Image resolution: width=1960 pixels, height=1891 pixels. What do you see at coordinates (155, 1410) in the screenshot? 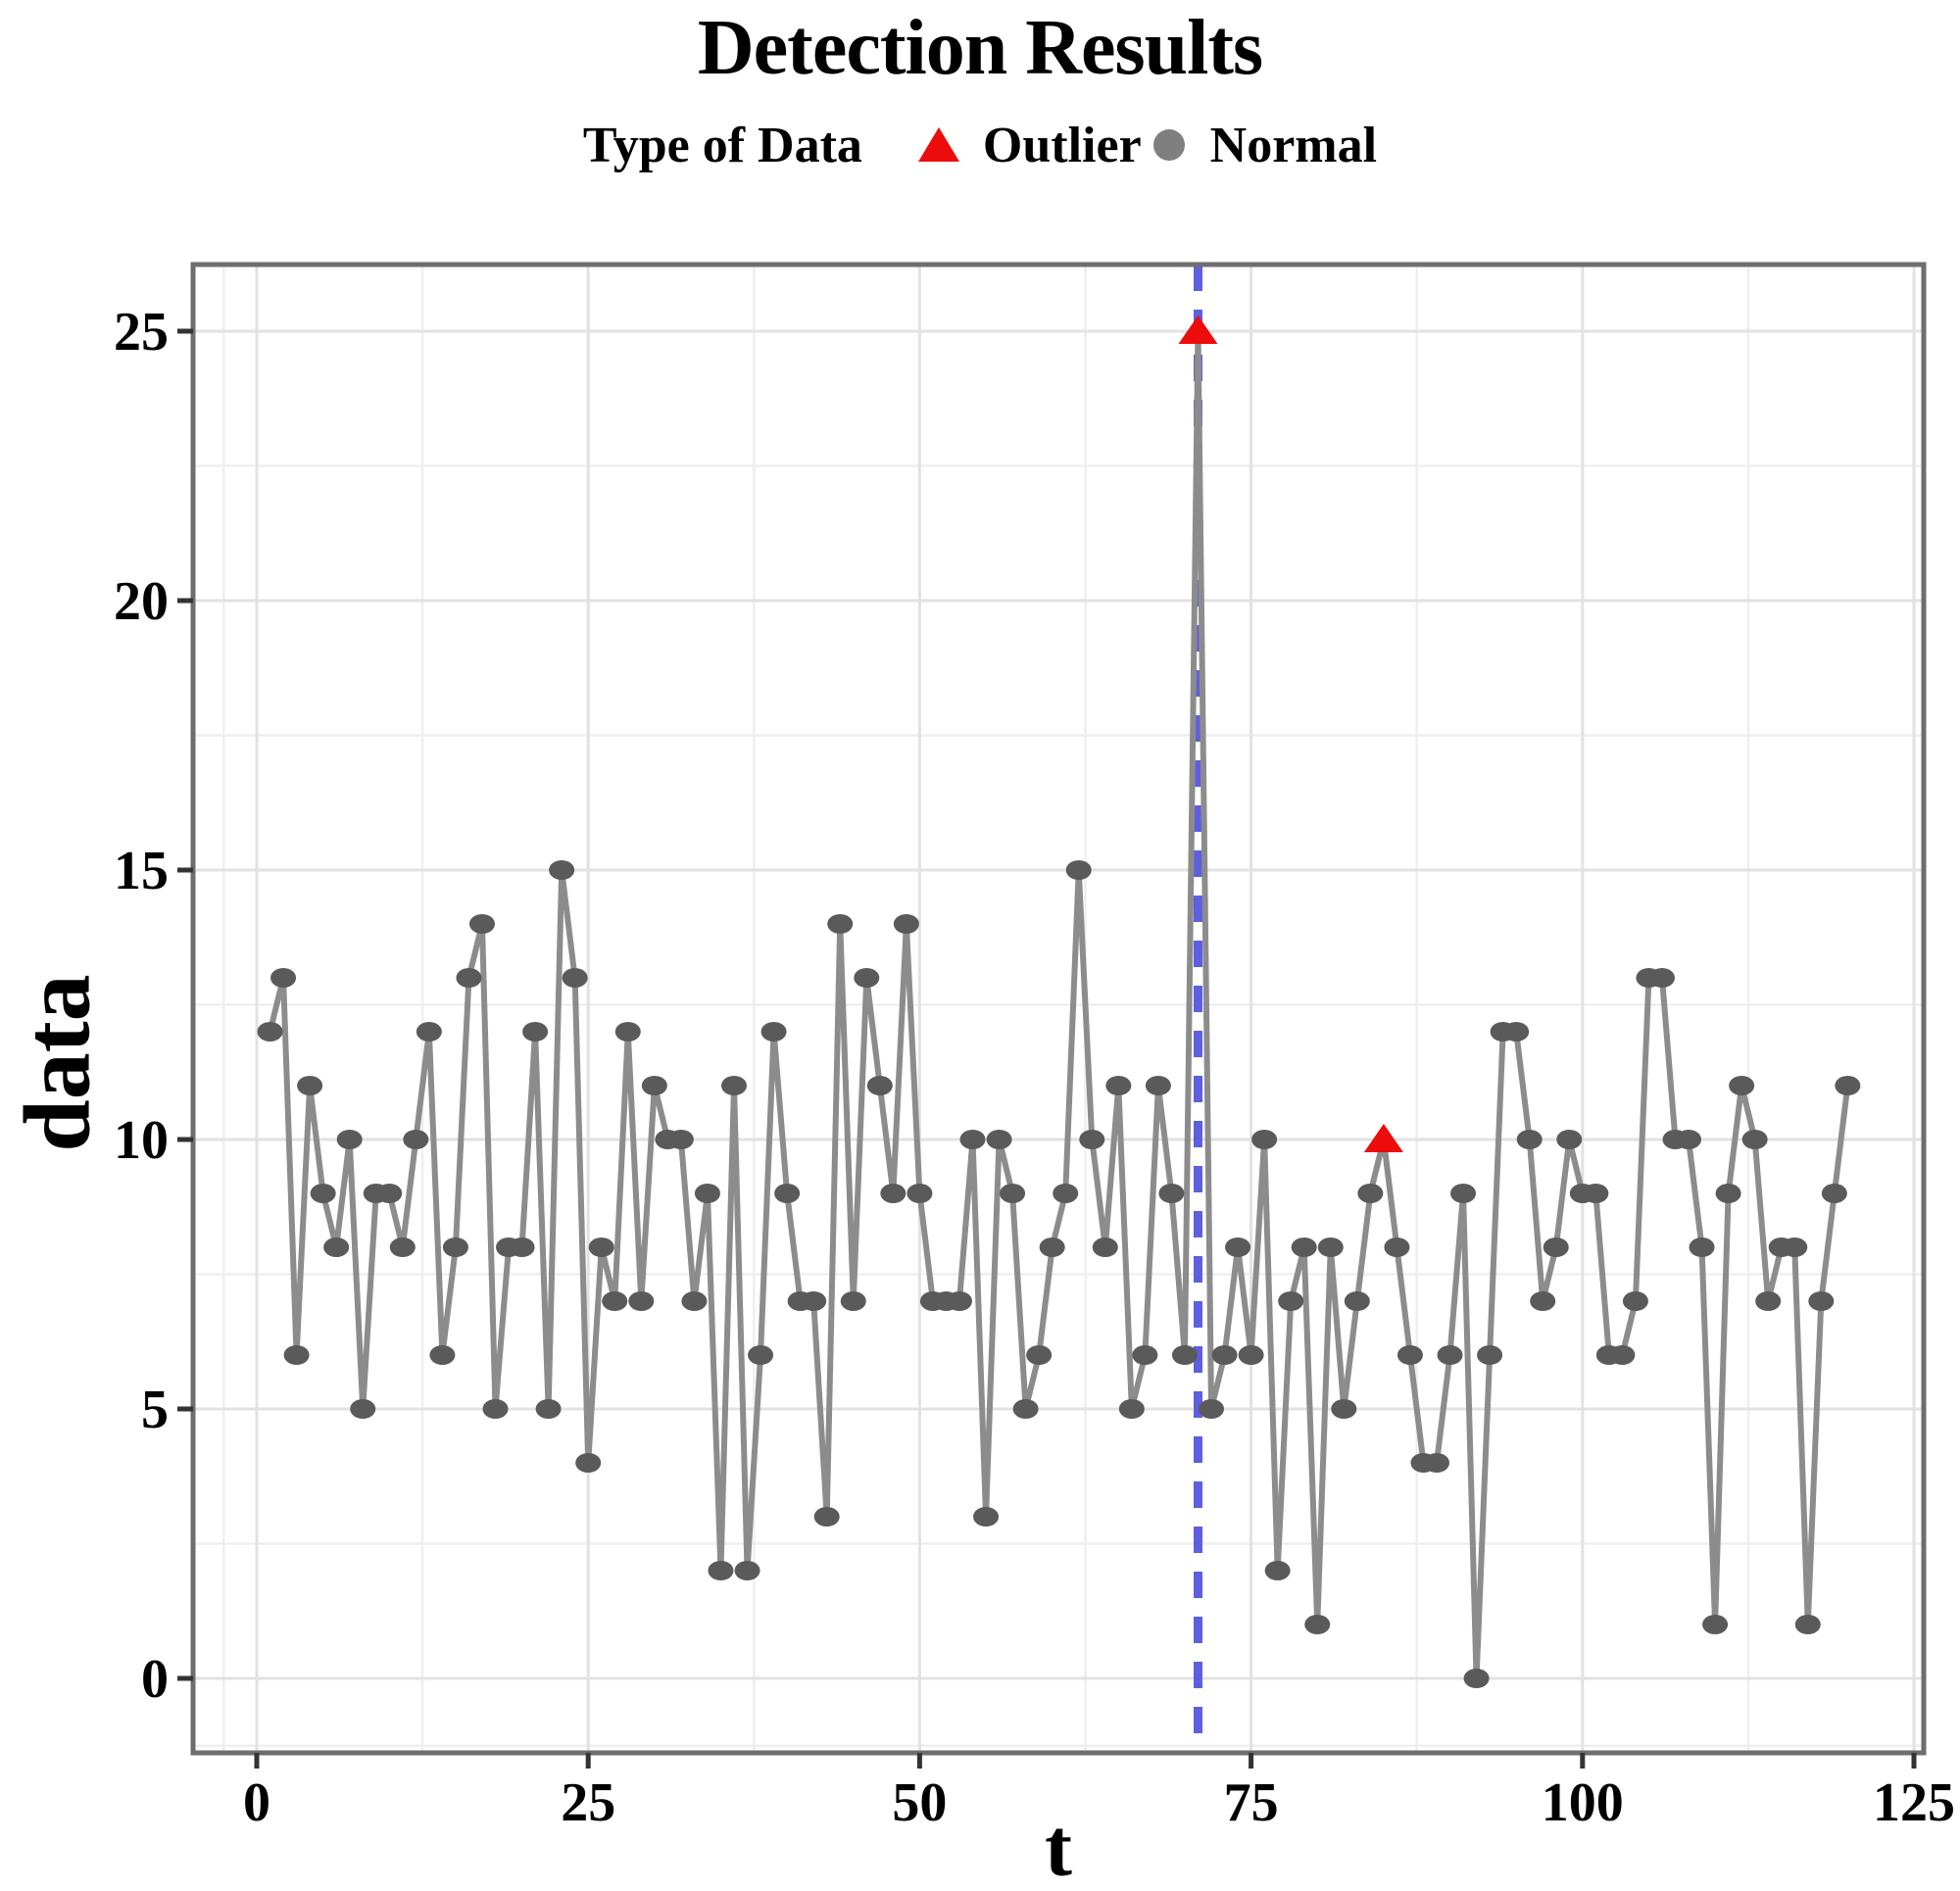
I see `y-tick-label: 5` at bounding box center [155, 1410].